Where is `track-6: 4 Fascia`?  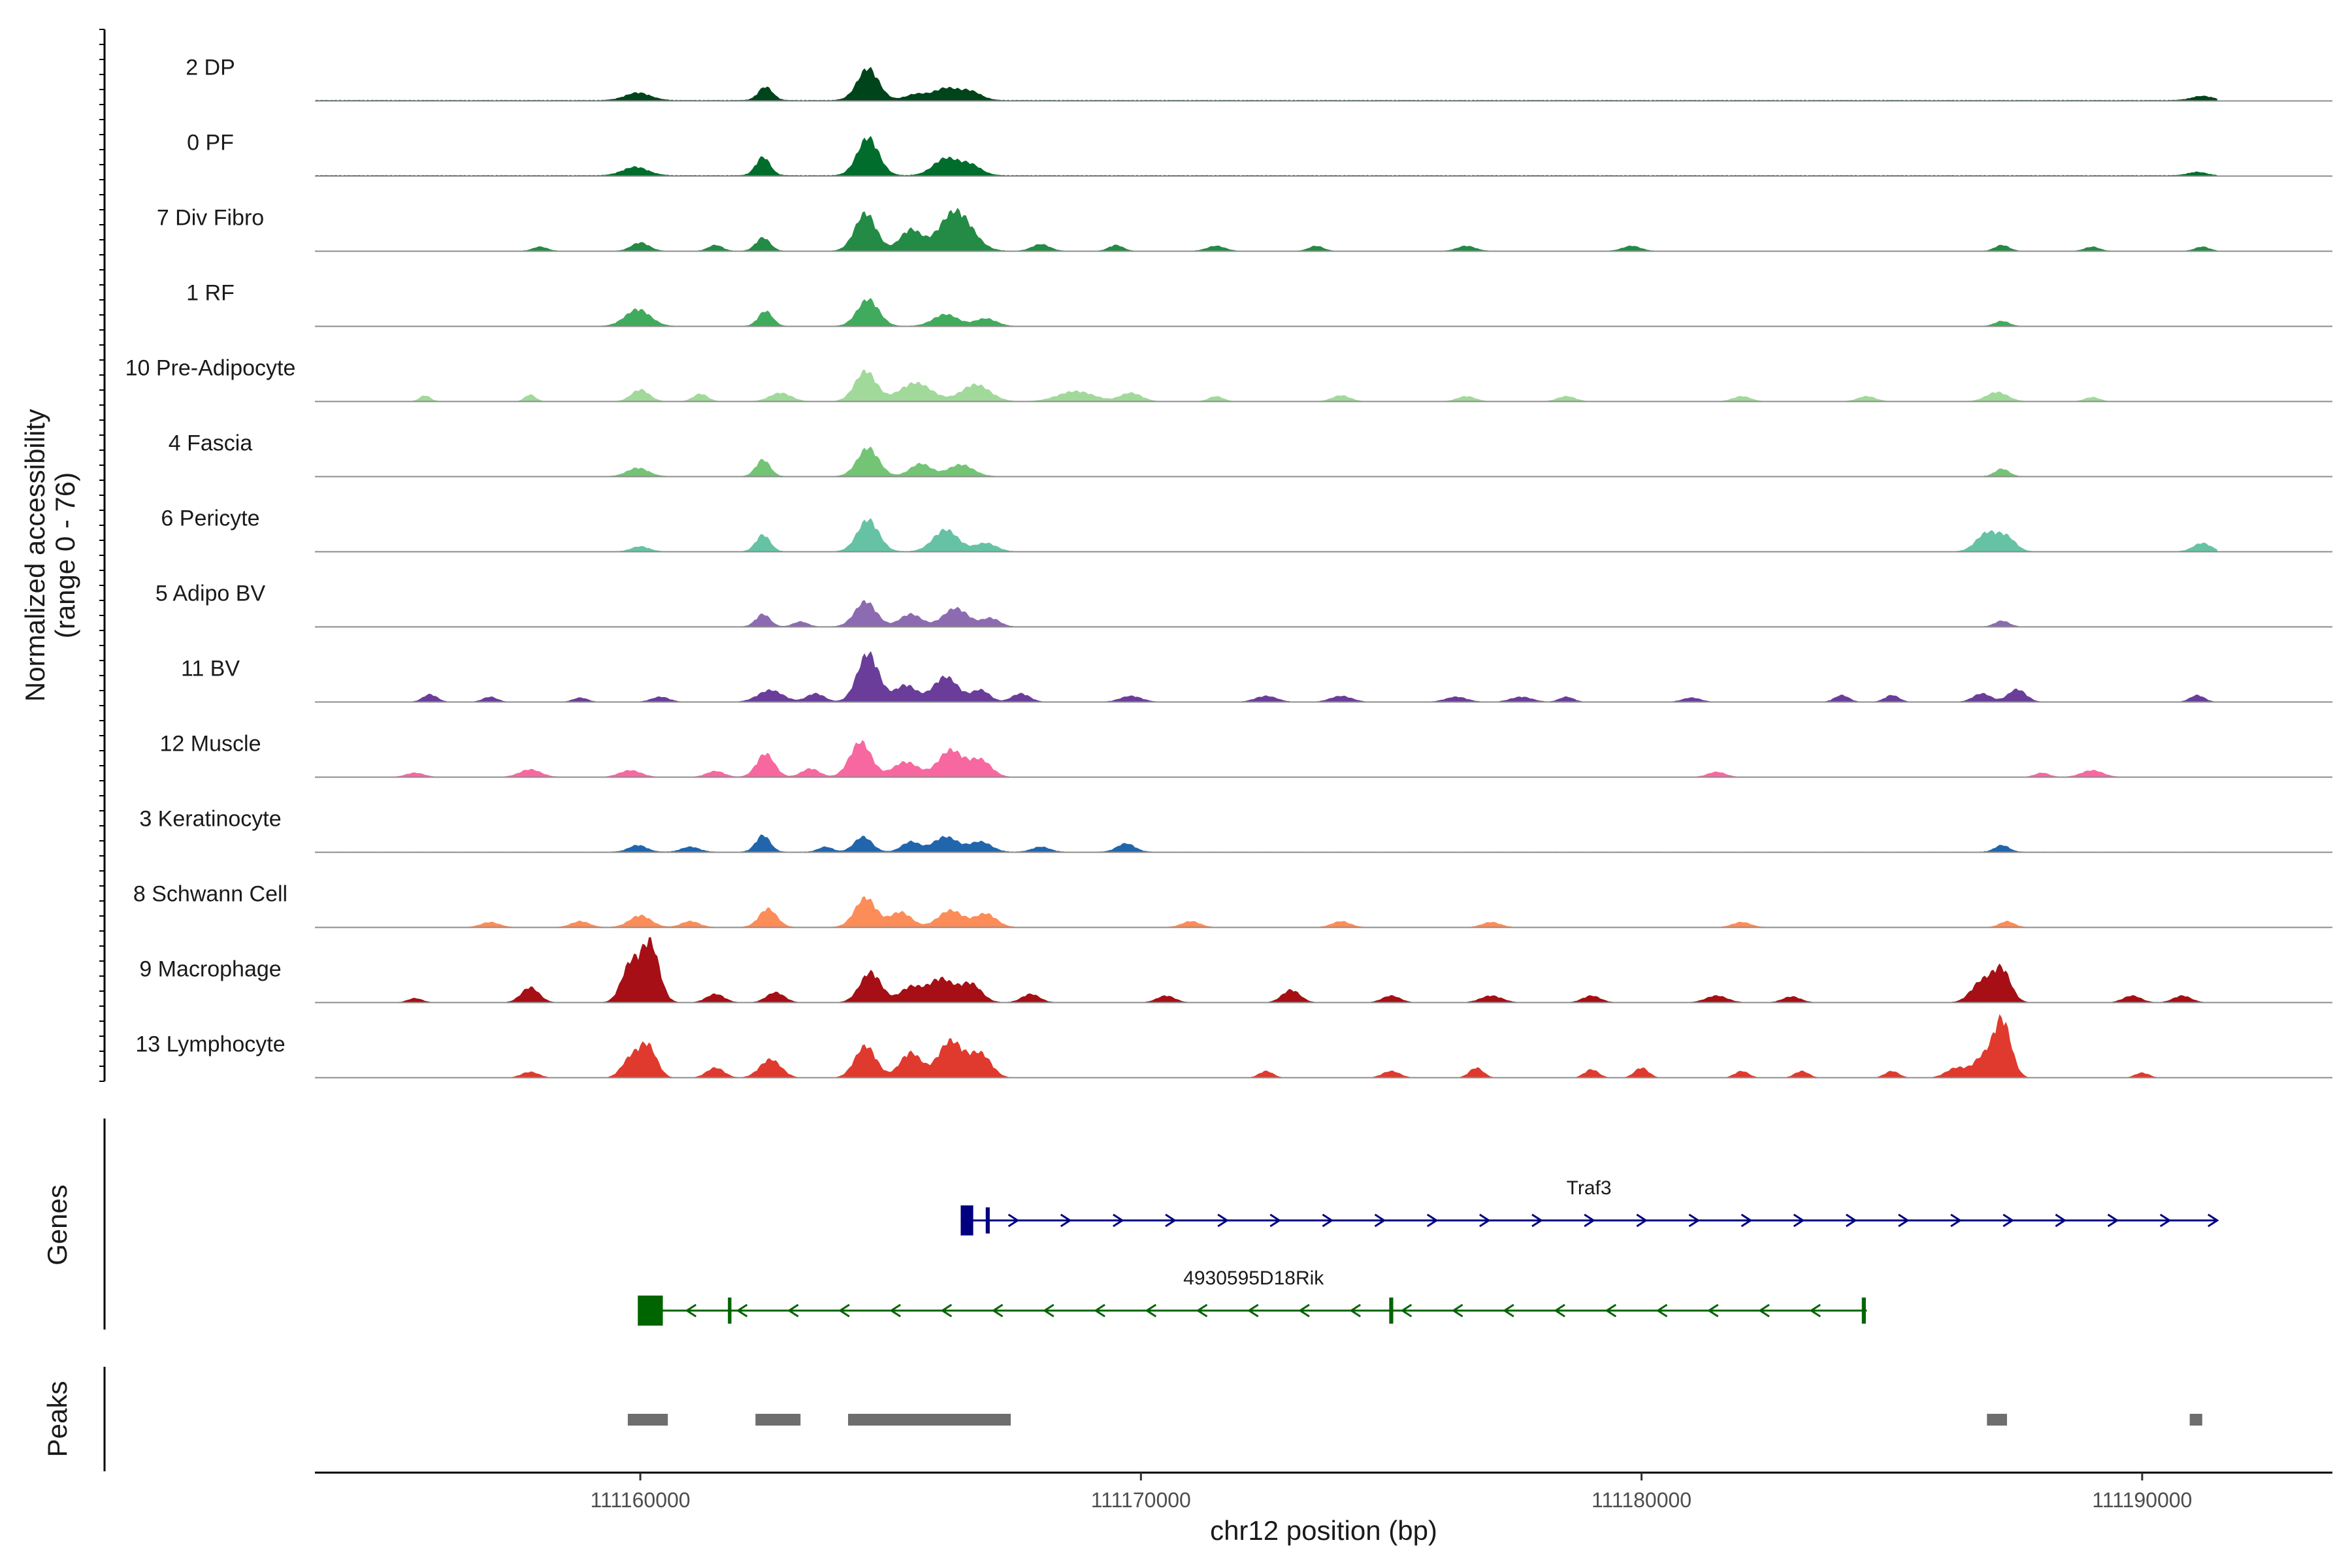 track-6: 4 Fascia is located at coordinates (1250, 454).